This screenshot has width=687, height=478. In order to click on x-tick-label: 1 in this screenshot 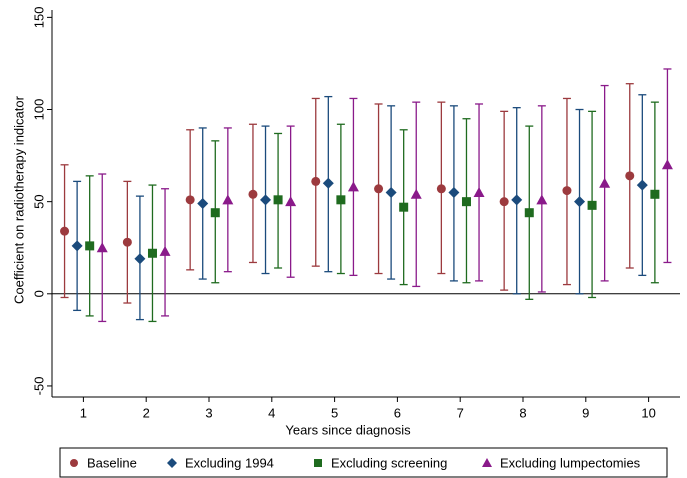, I will do `click(83, 412)`.